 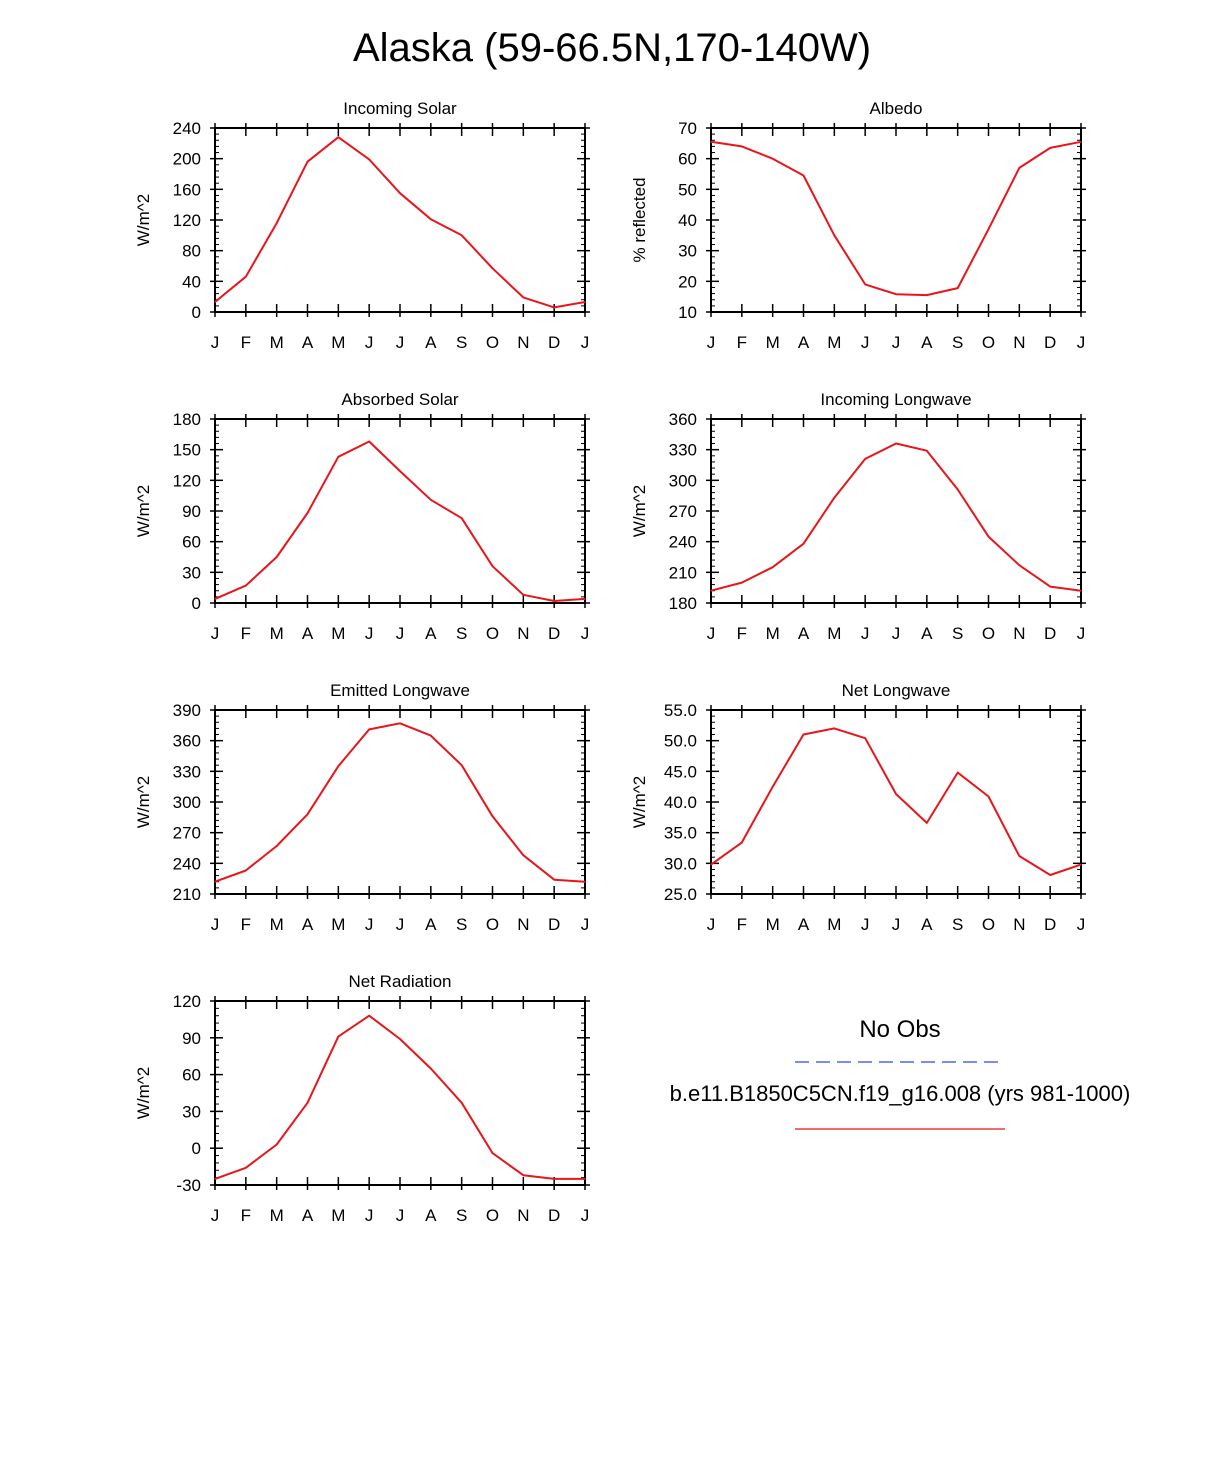 What do you see at coordinates (687, 159) in the screenshot?
I see `y-tick-label: 60` at bounding box center [687, 159].